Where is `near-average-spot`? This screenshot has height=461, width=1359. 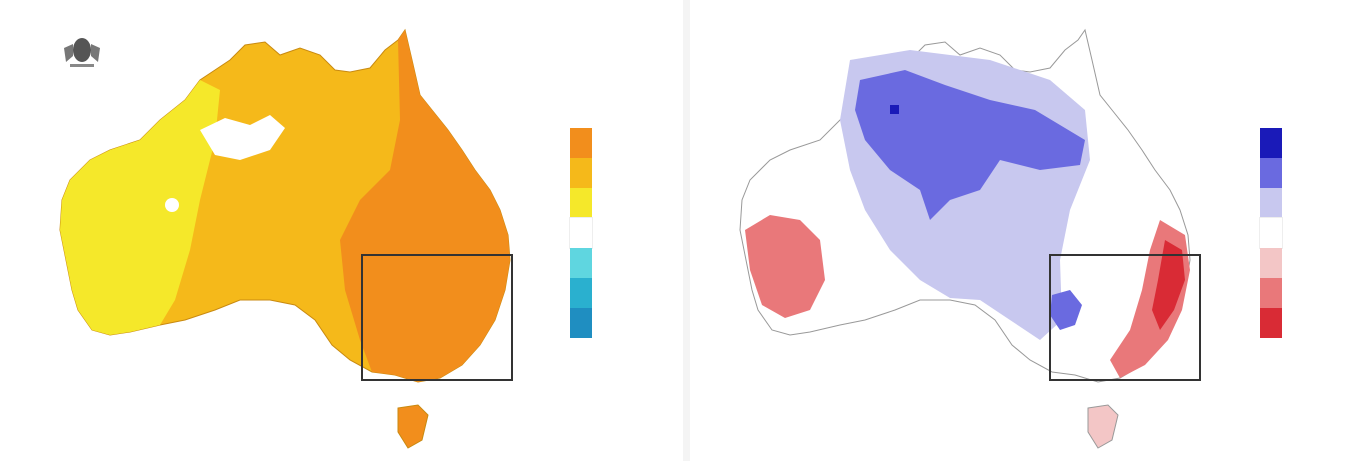 near-average-spot is located at coordinates (172, 205).